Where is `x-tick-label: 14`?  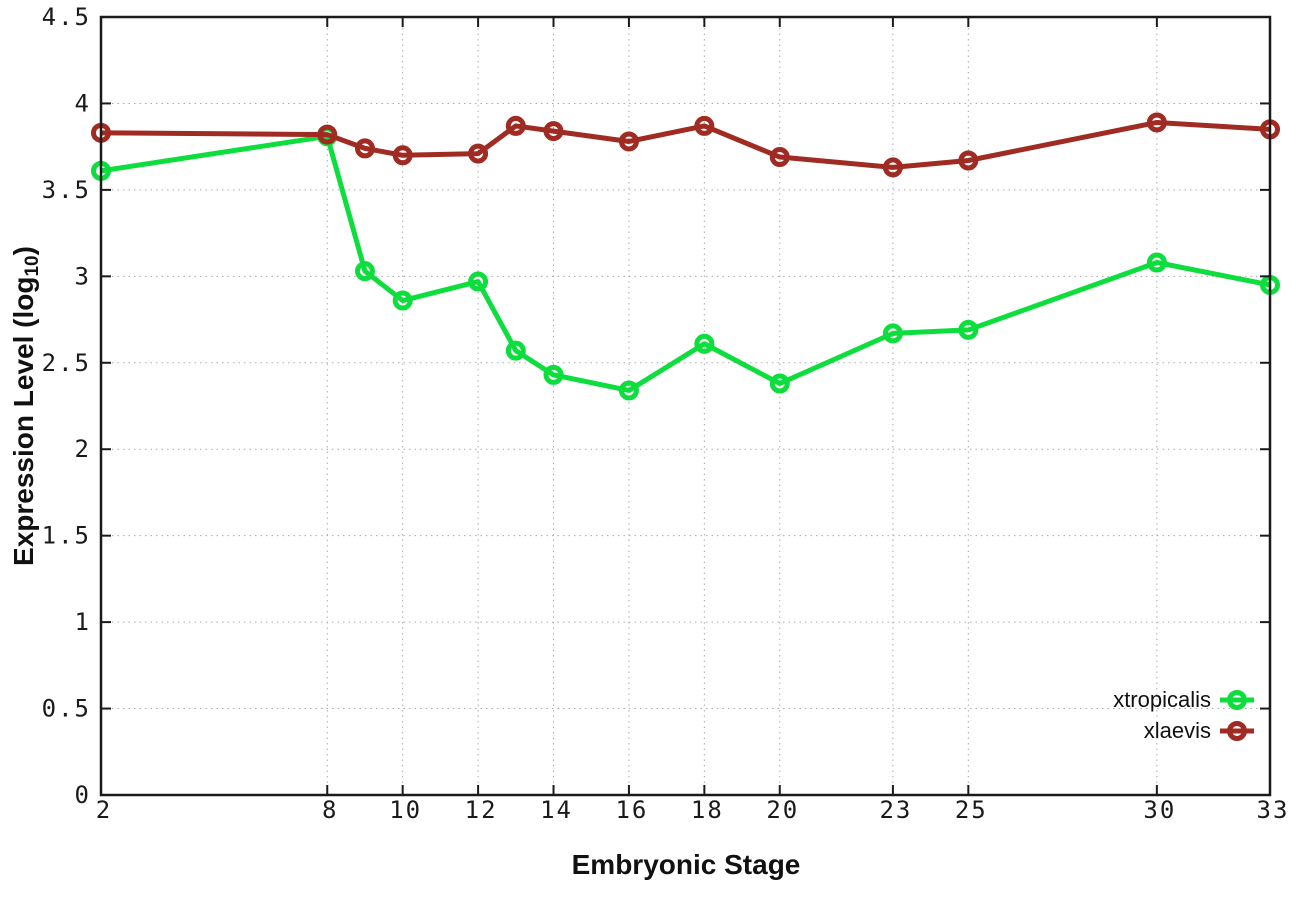 x-tick-label: 14 is located at coordinates (556, 810).